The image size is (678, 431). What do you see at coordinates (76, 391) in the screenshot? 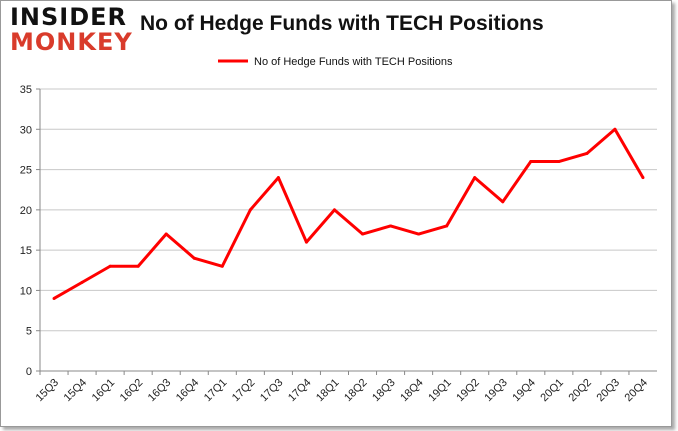
I see `x-tick-label: 15Q4` at bounding box center [76, 391].